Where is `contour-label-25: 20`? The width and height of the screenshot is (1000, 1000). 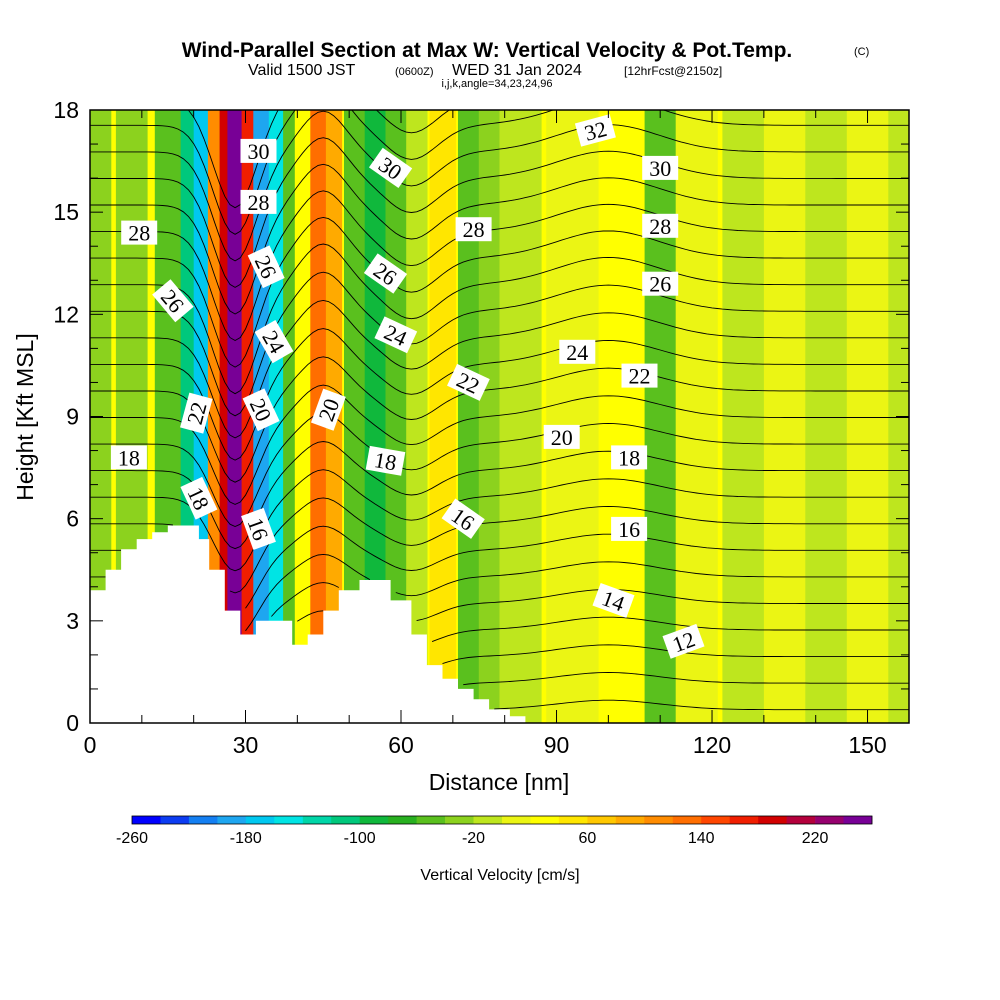
contour-label-25: 20 is located at coordinates (561, 437).